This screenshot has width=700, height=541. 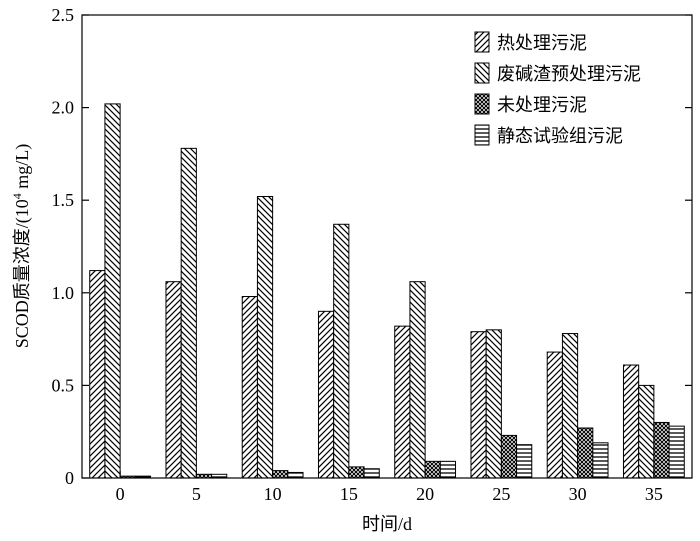 What do you see at coordinates (63, 385) in the screenshot?
I see `y-tick-label: 0.5` at bounding box center [63, 385].